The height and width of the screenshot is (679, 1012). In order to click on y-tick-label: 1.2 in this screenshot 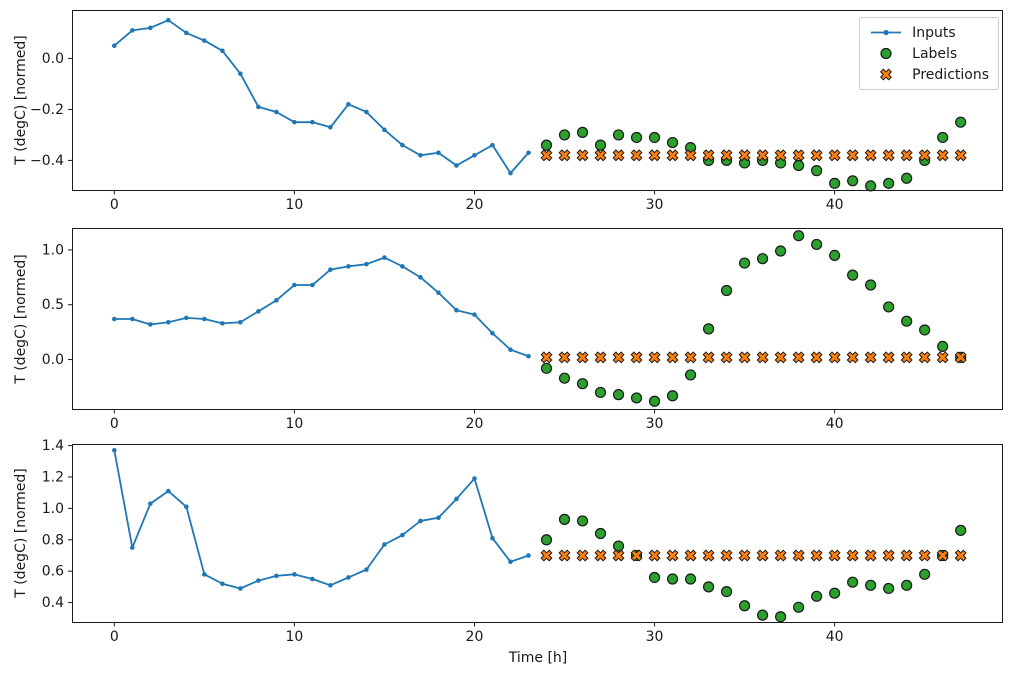, I will do `click(53, 477)`.